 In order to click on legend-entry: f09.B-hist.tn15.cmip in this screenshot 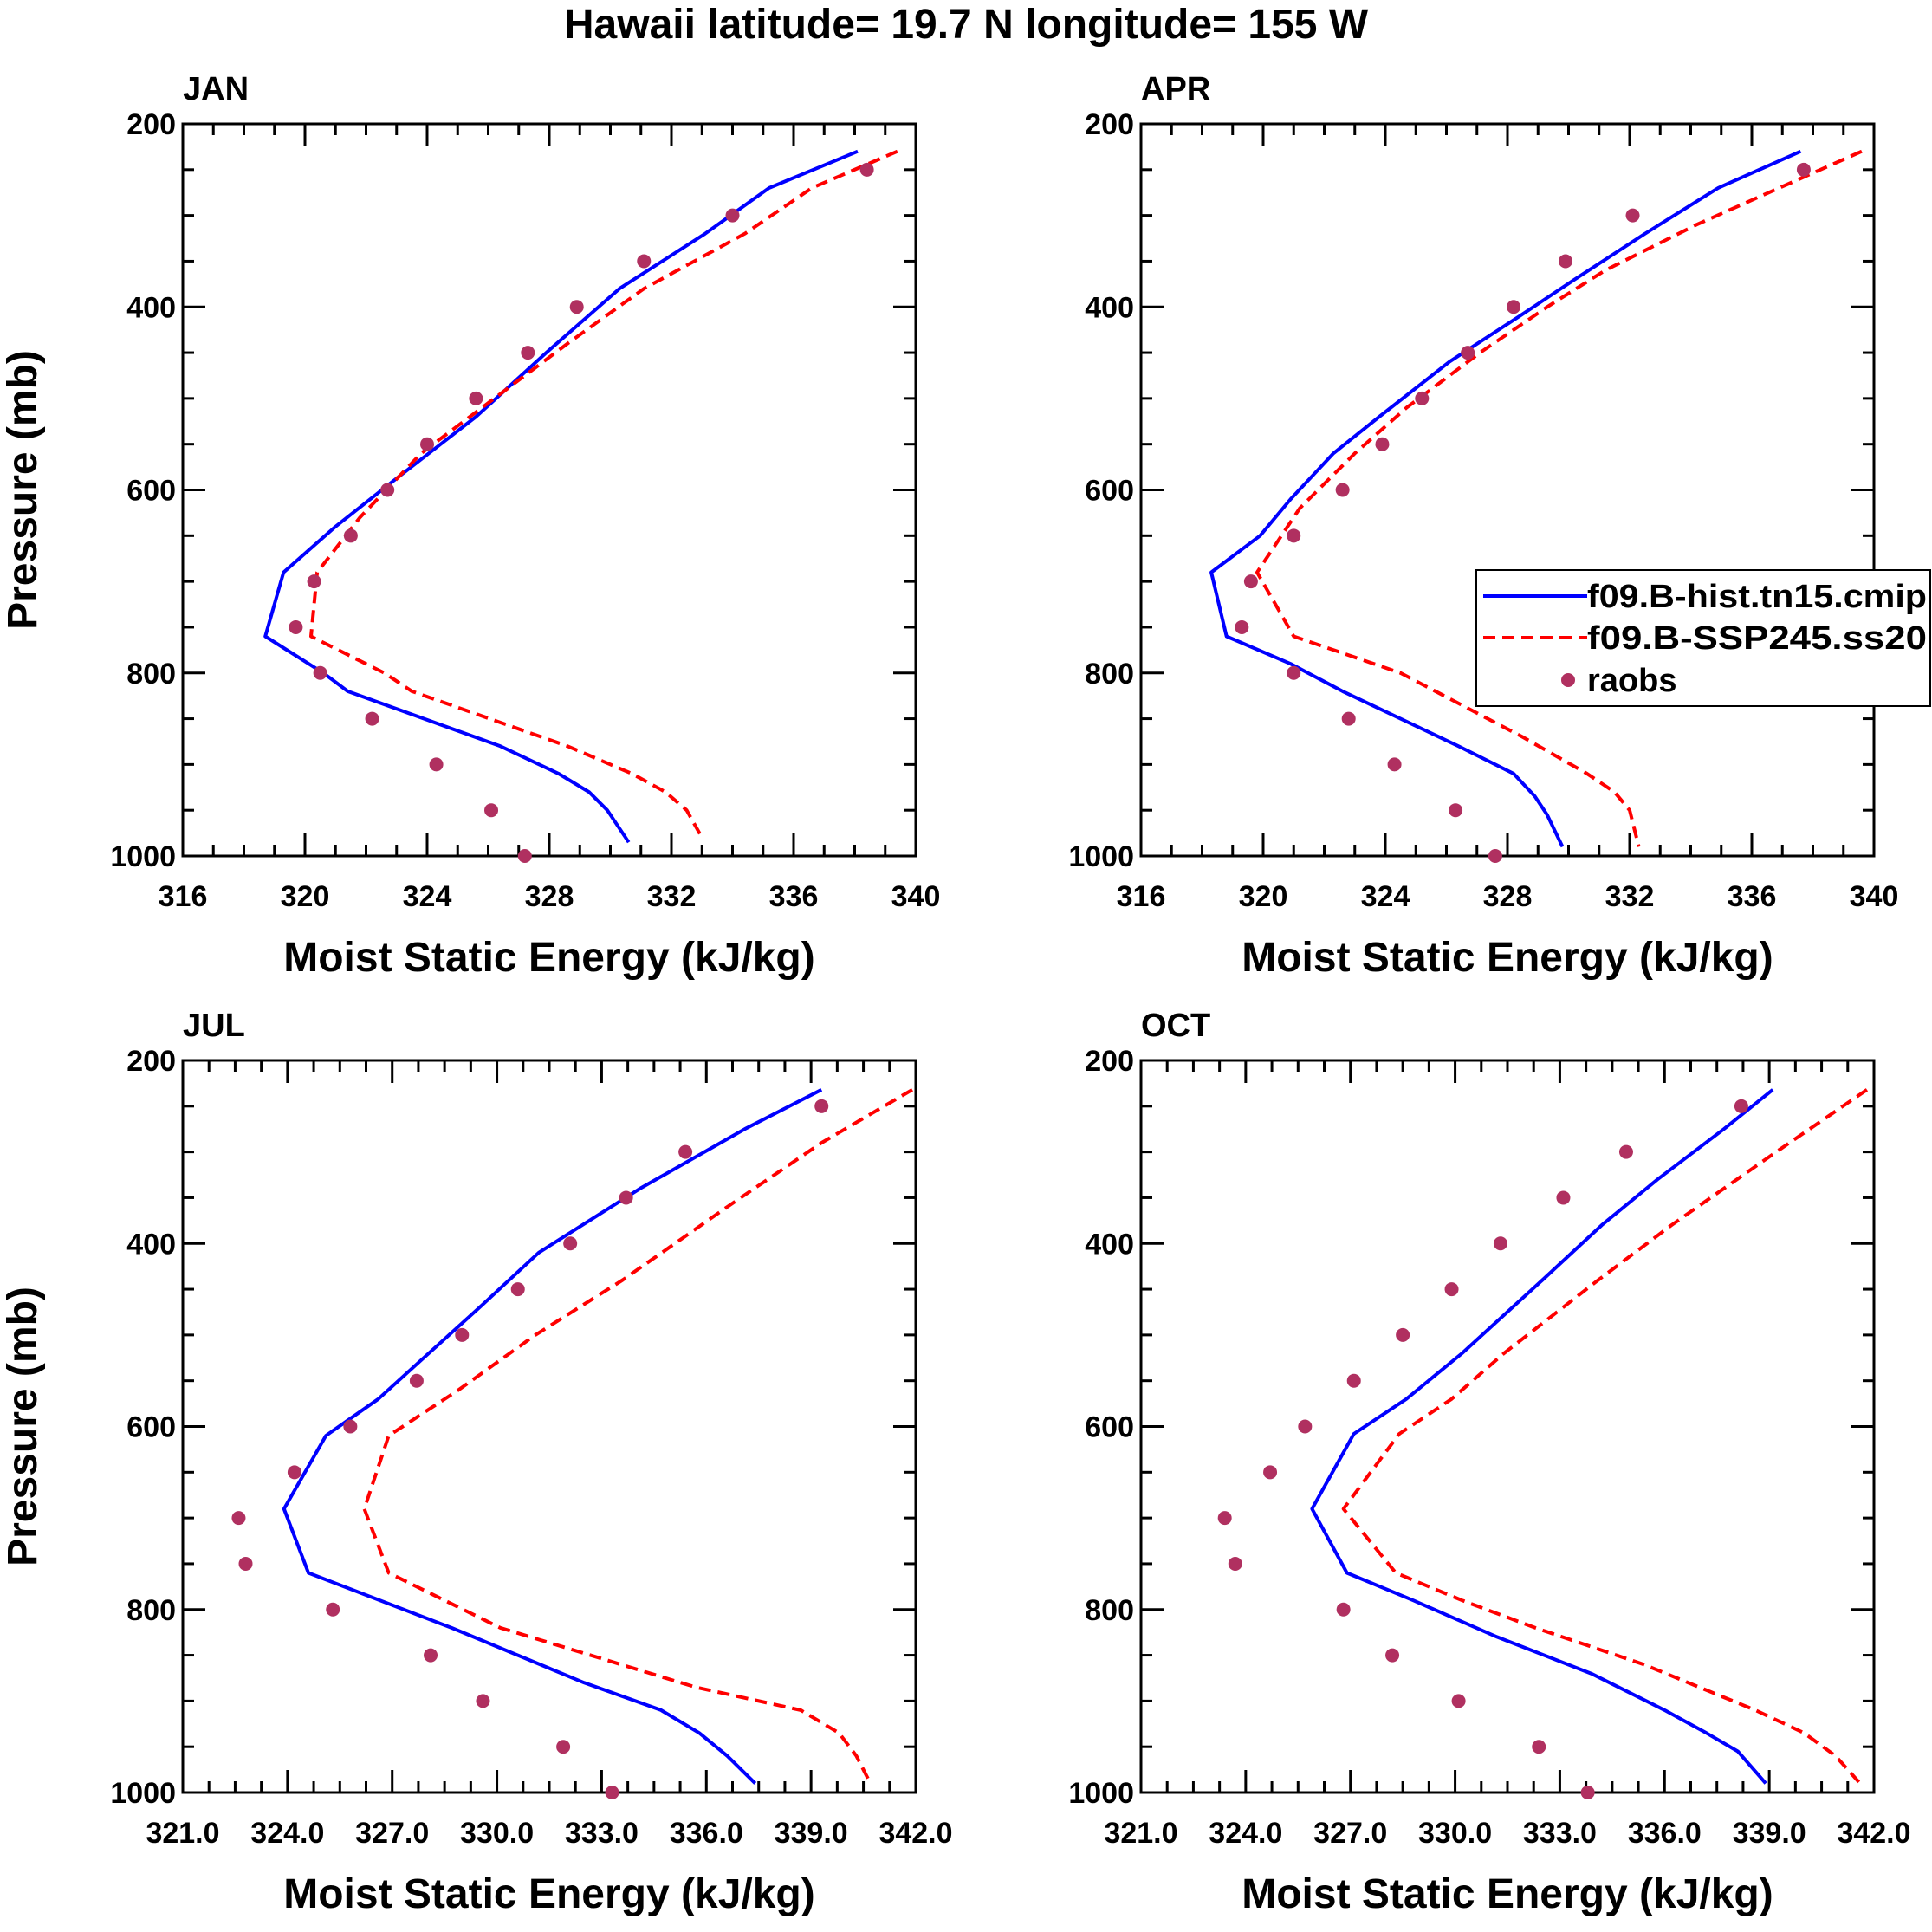, I will do `click(1705, 597)`.